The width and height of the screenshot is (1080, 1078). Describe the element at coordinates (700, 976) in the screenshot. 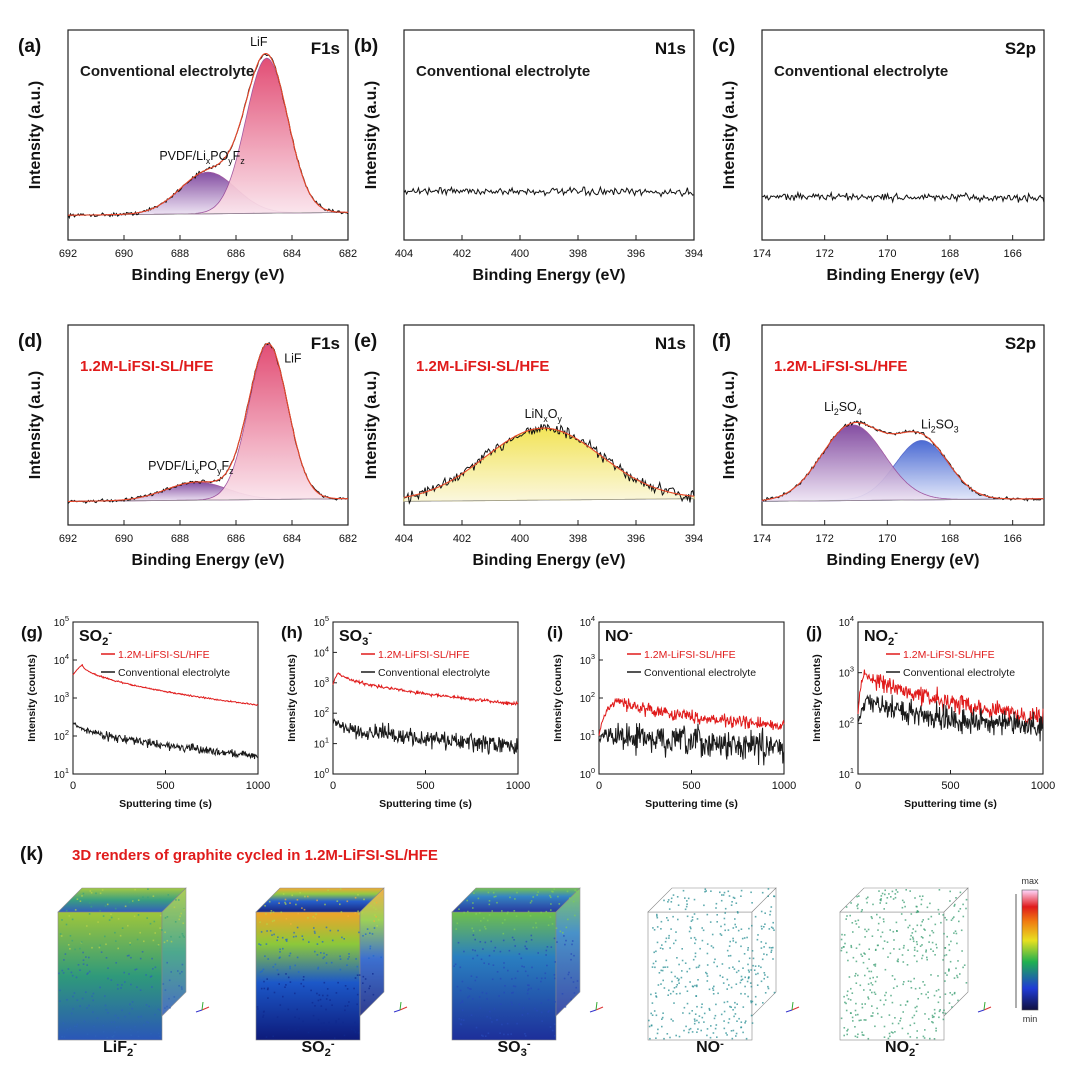

I see `cube-face-front` at that location.